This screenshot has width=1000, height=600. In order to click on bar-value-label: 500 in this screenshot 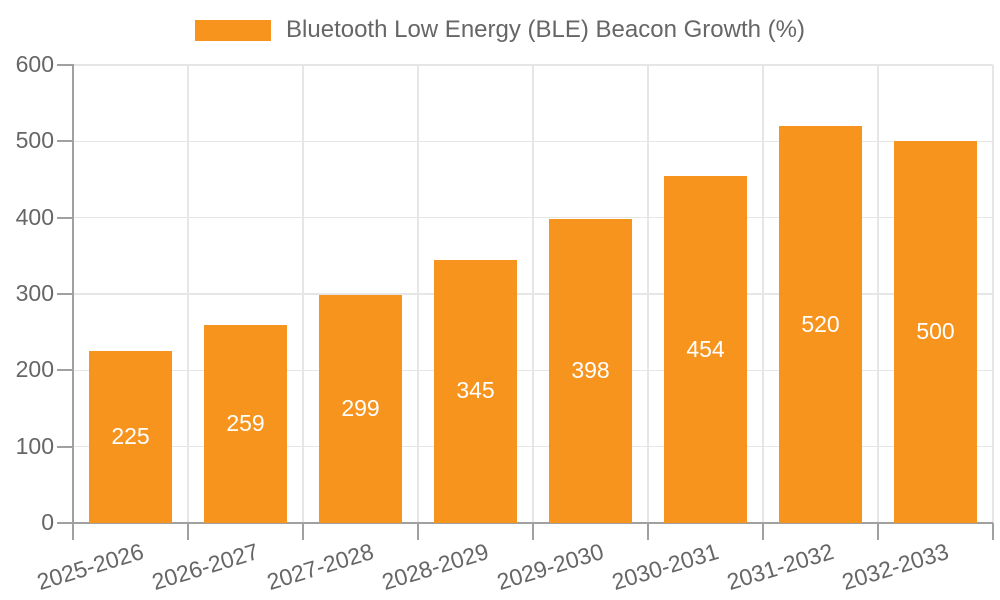, I will do `click(935, 331)`.